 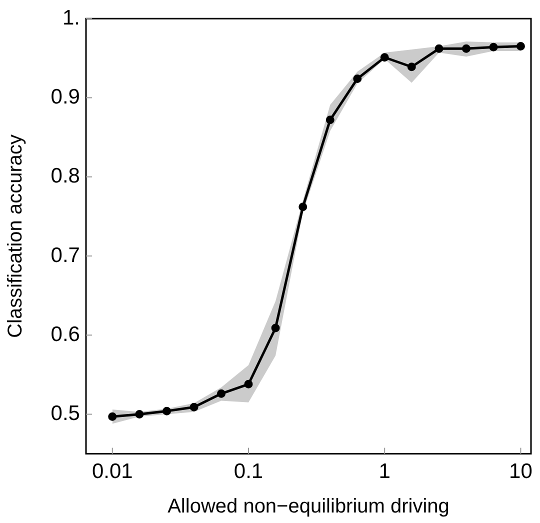 I want to click on x-tick-label: 0.1, so click(x=249, y=472).